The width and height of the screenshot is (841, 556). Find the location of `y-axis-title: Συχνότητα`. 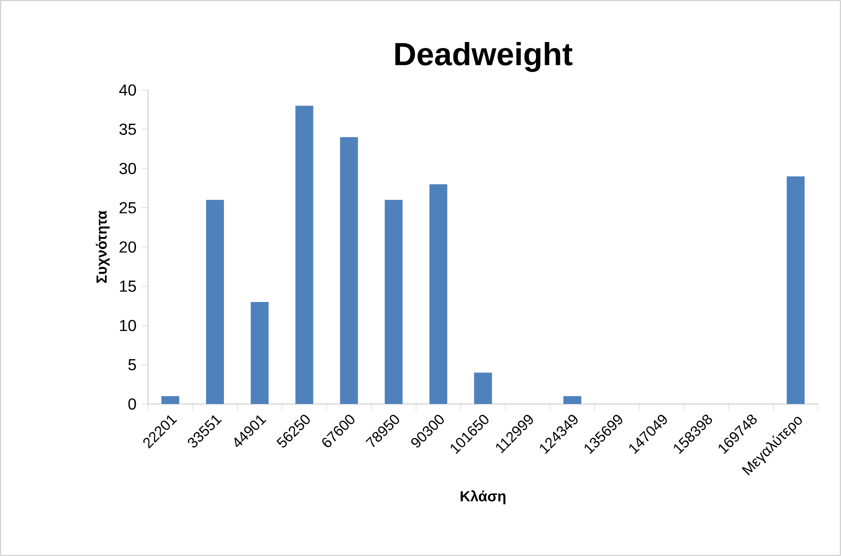

y-axis-title: Συχνότητα is located at coordinates (103, 246).